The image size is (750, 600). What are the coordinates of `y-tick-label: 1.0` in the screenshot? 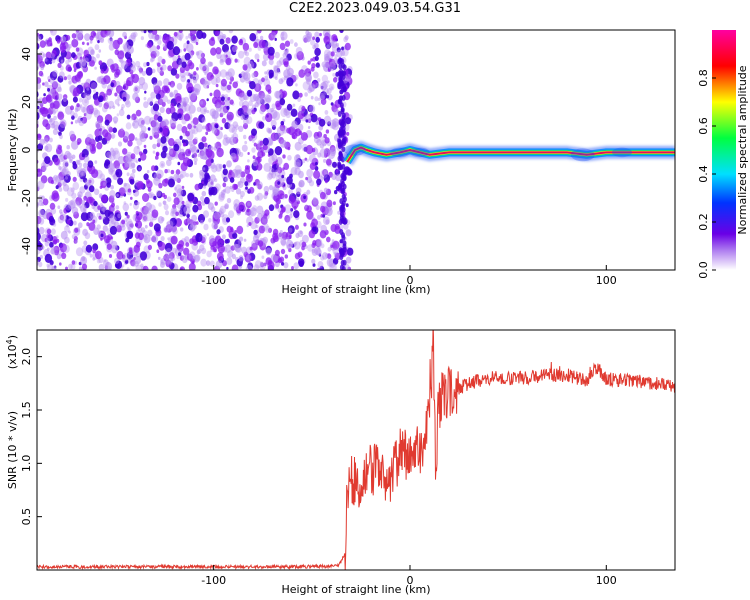 It's located at (26, 464).